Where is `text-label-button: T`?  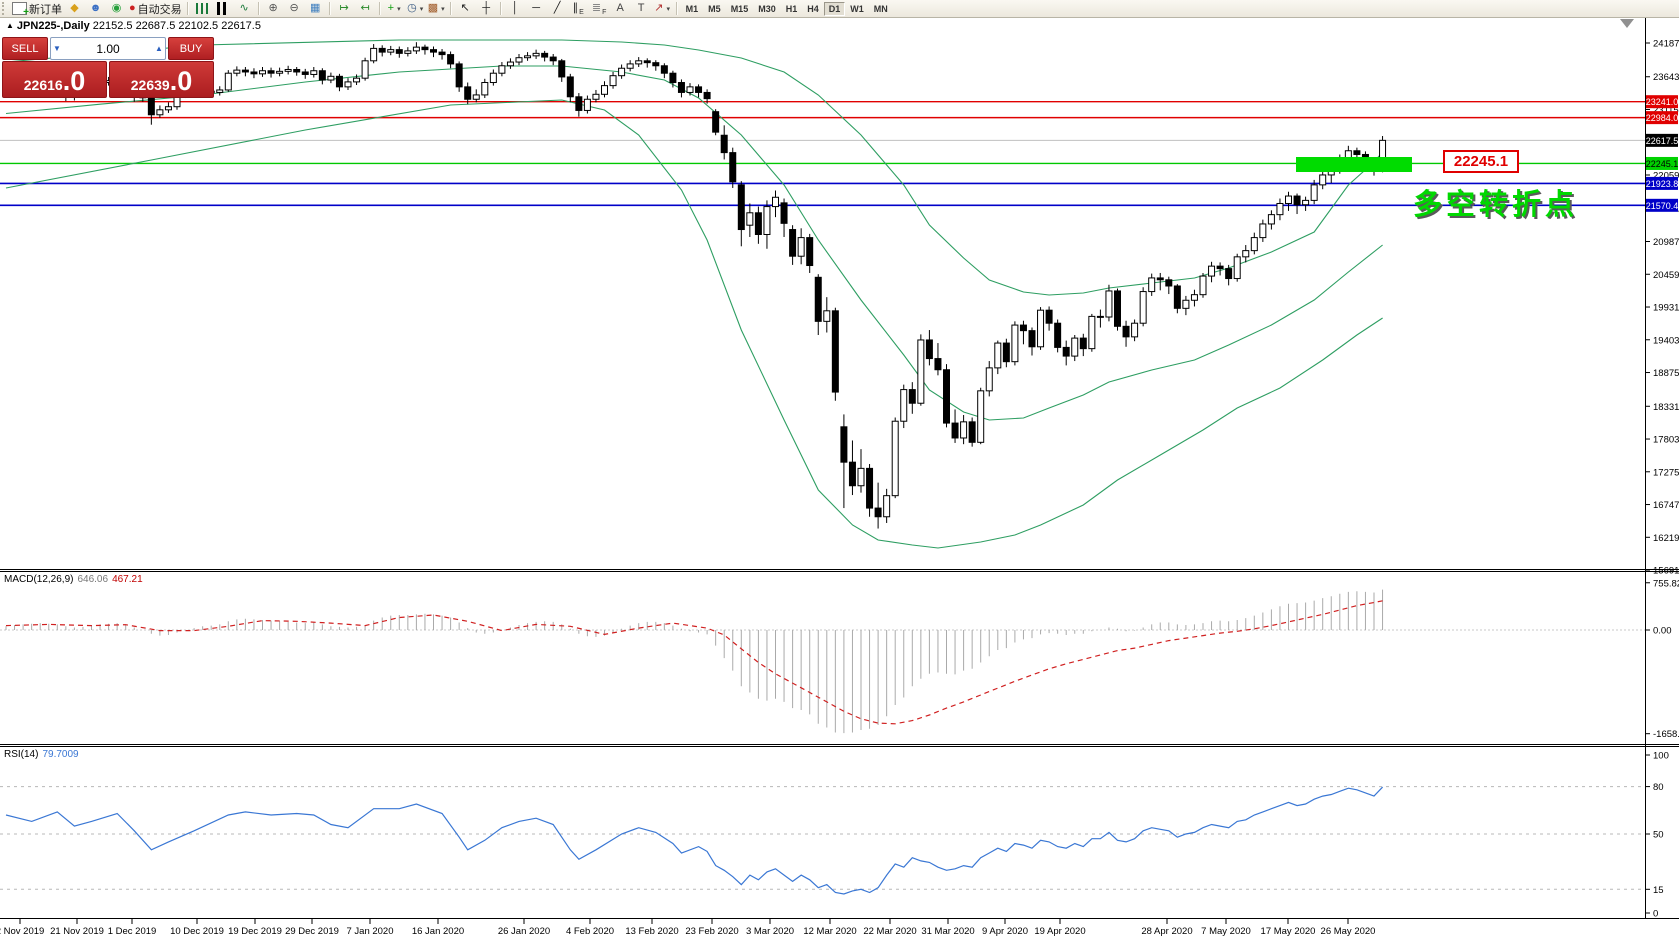
text-label-button: T is located at coordinates (641, 8).